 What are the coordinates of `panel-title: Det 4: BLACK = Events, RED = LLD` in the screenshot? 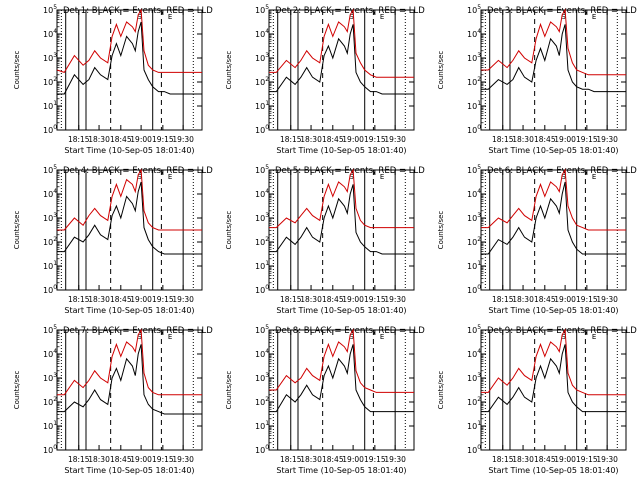 It's located at (138, 171).